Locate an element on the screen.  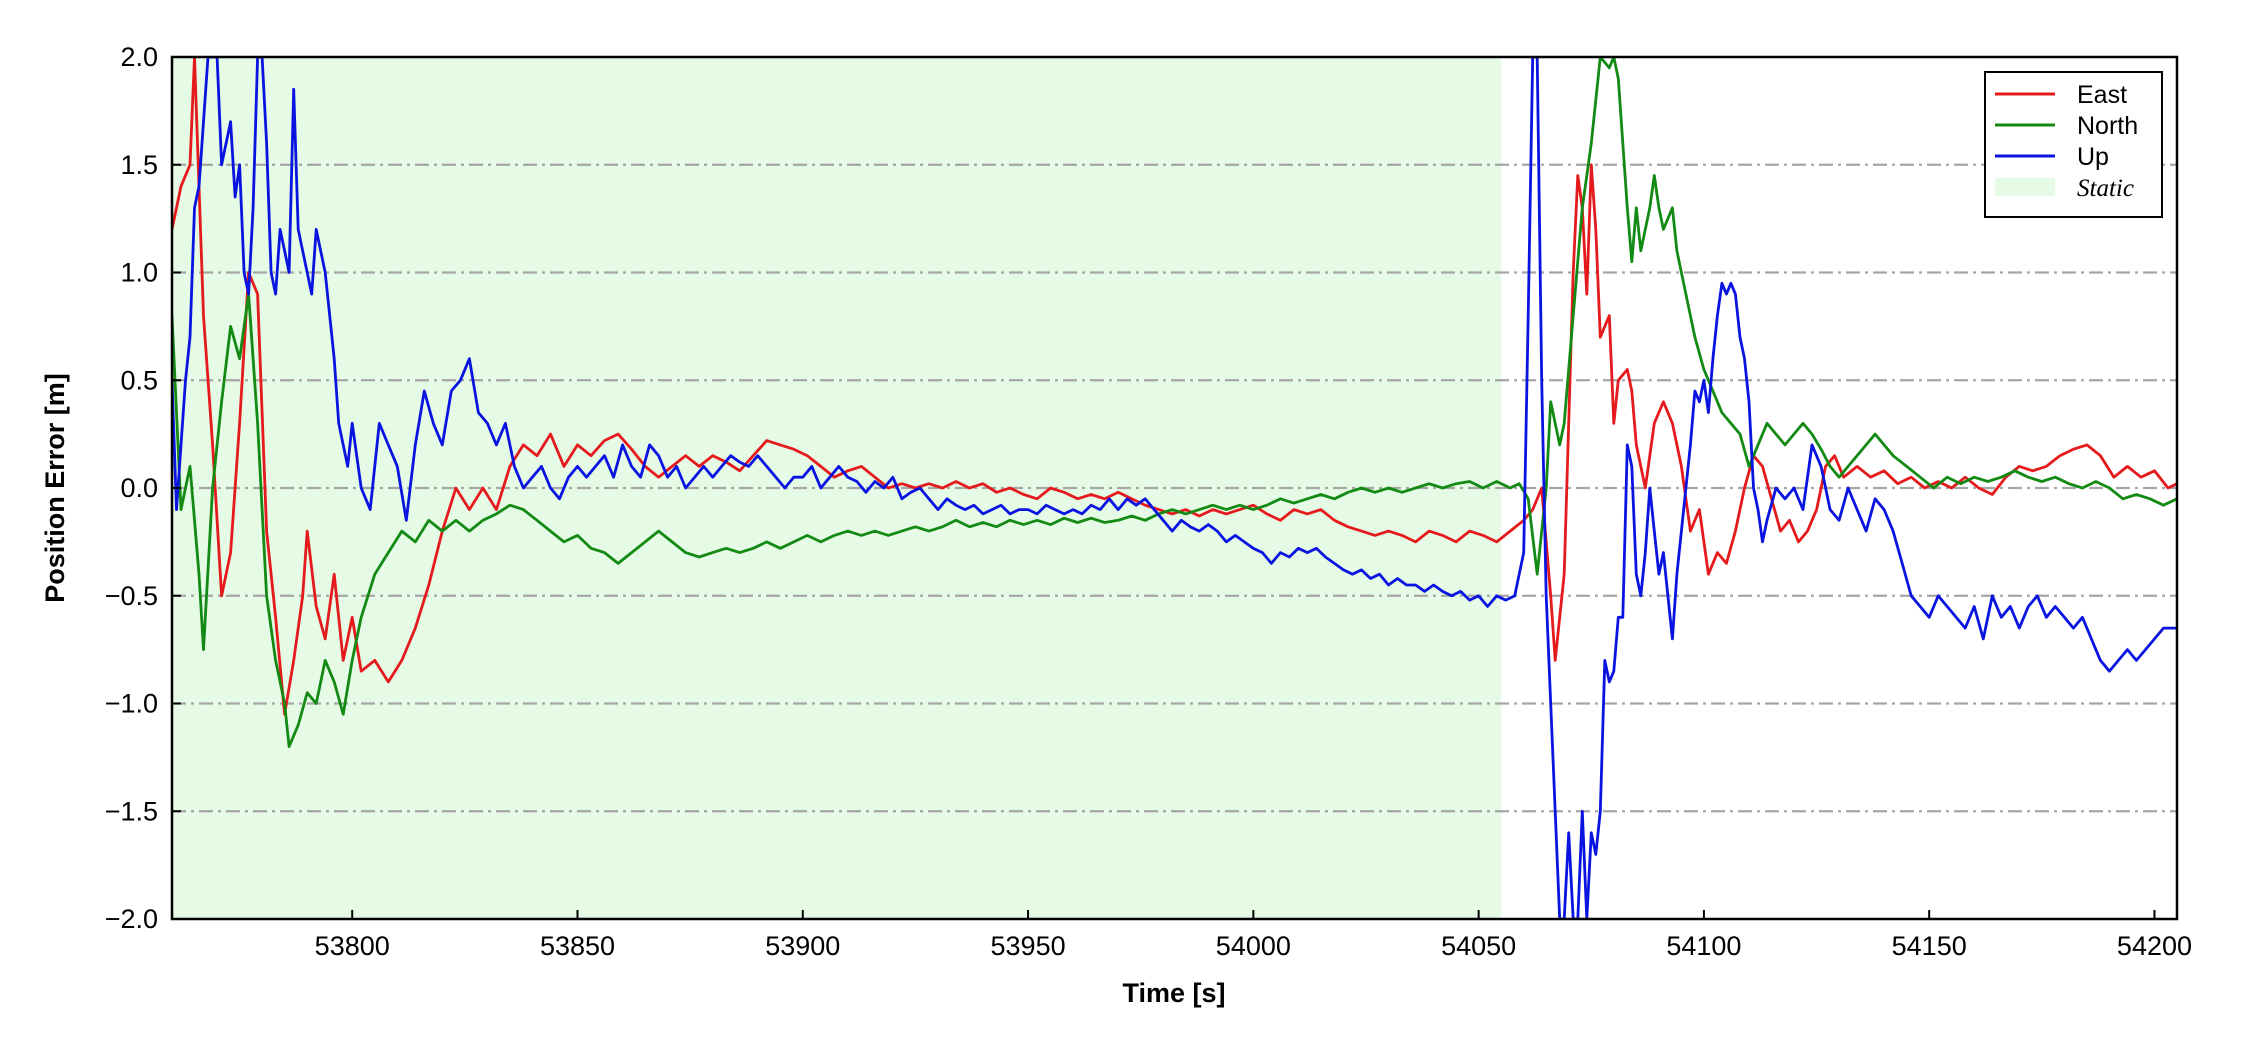
legend: East North Up Static is located at coordinates (2073, 144).